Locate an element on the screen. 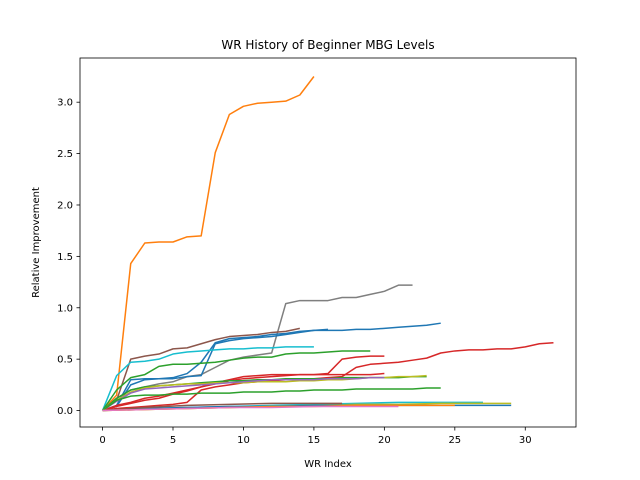  y-tick-label: 2.0 is located at coordinates (65, 205).